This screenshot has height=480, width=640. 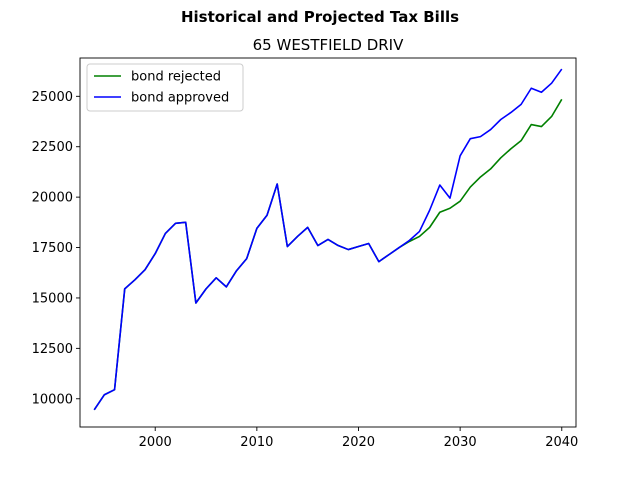 I want to click on legend-label: bond approved, so click(x=180, y=98).